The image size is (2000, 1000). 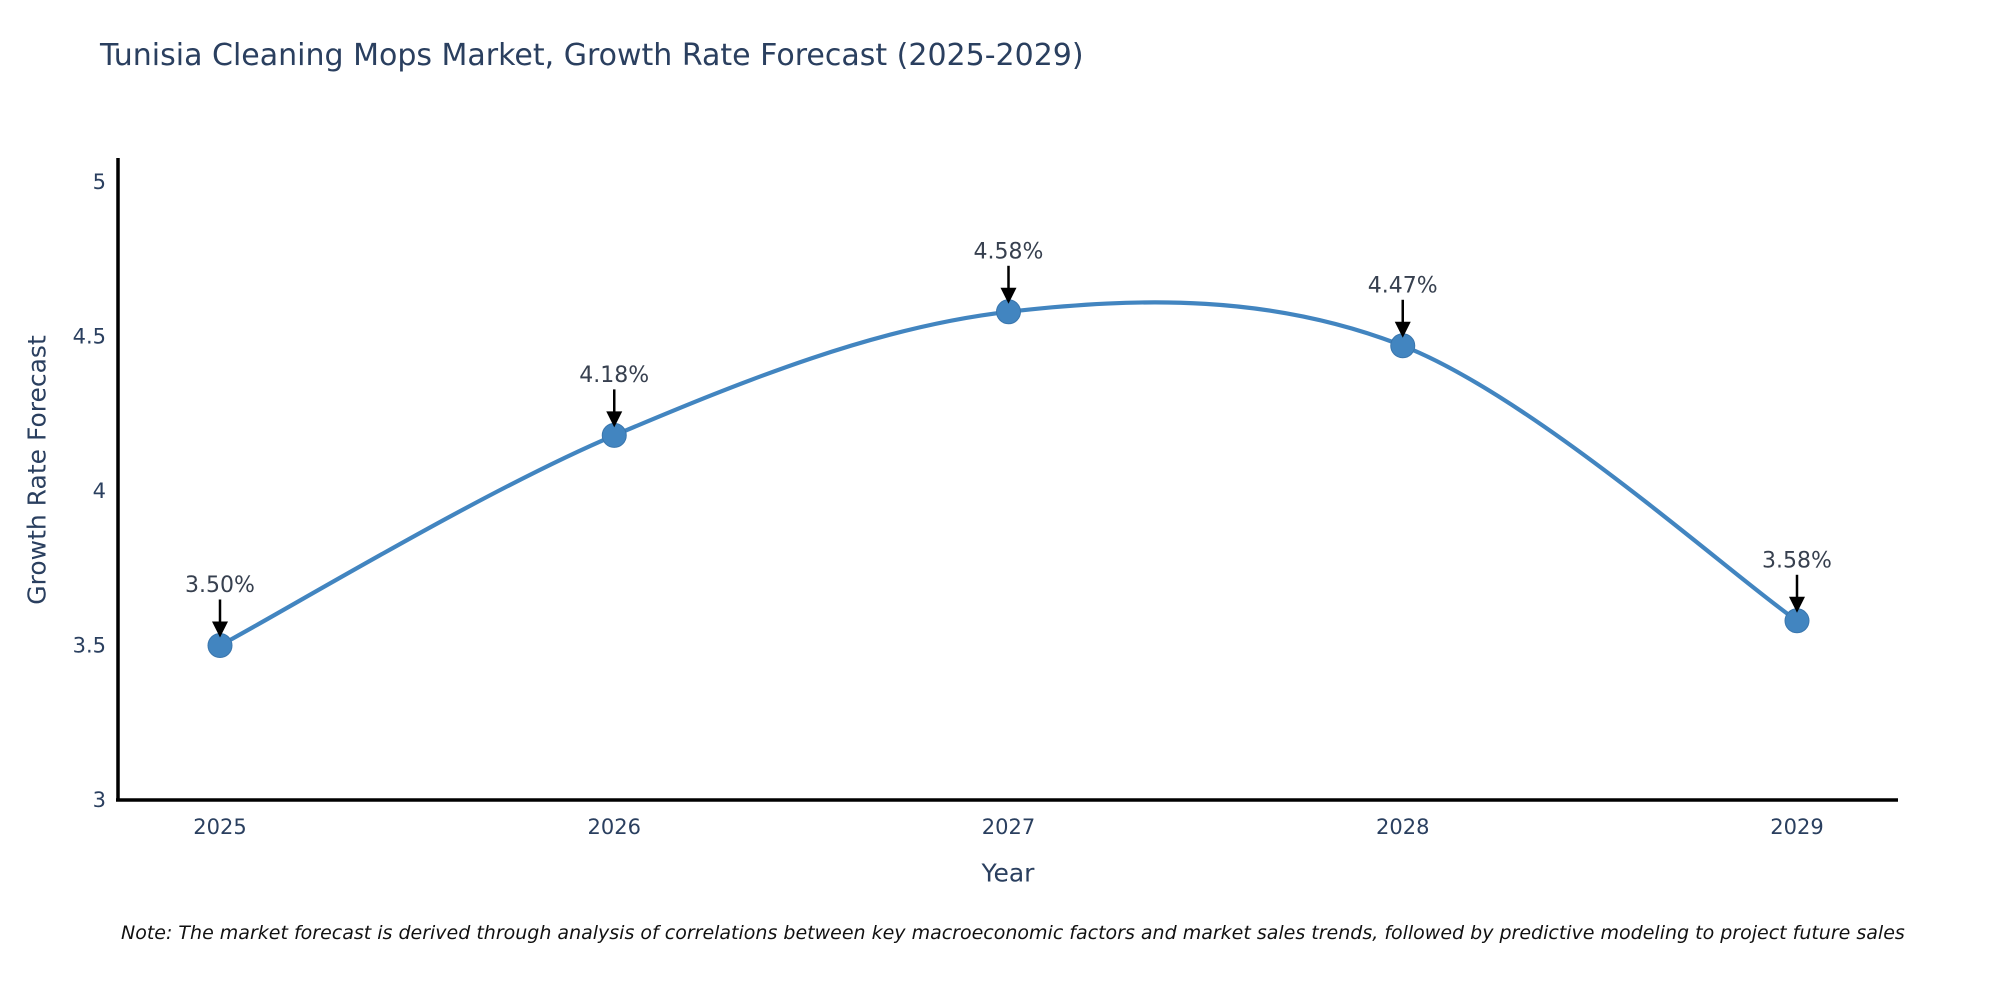 I want to click on data-point-label: 4.18%, so click(x=614, y=375).